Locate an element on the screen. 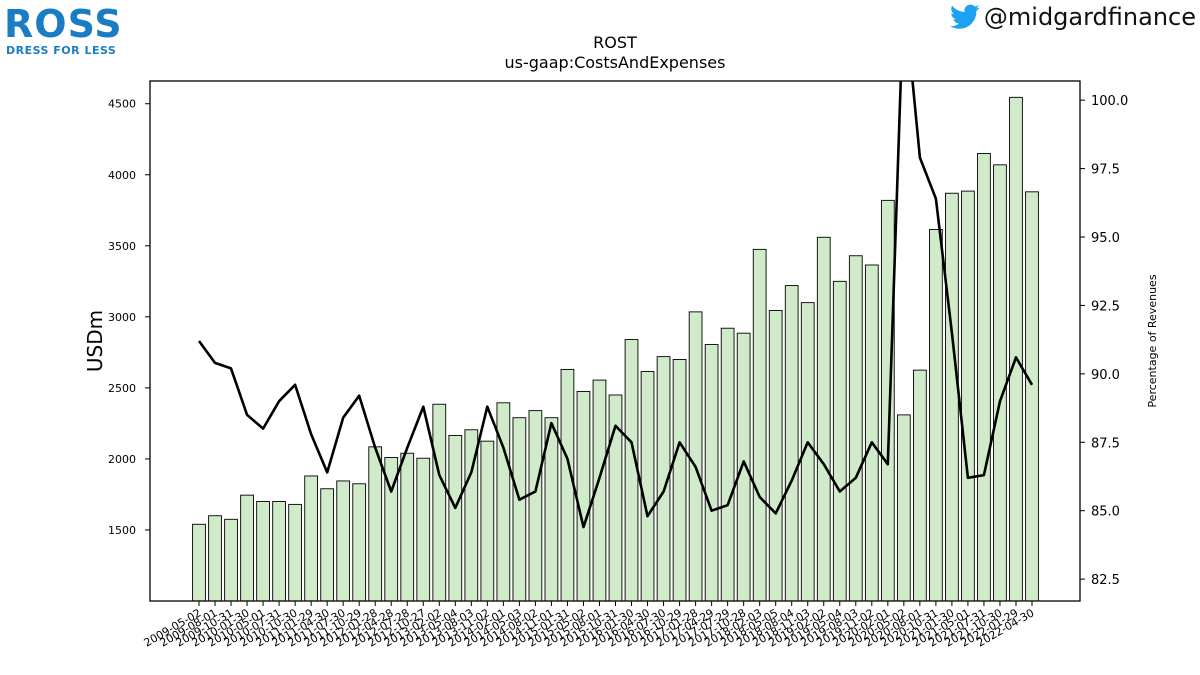 This screenshot has width=1200, height=675. y2-tick-label: 97.5 is located at coordinates (1105, 170).